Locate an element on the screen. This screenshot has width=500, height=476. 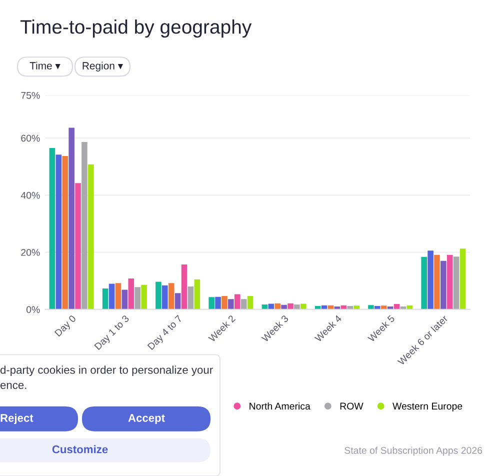
legend-label: North America is located at coordinates (280, 406).